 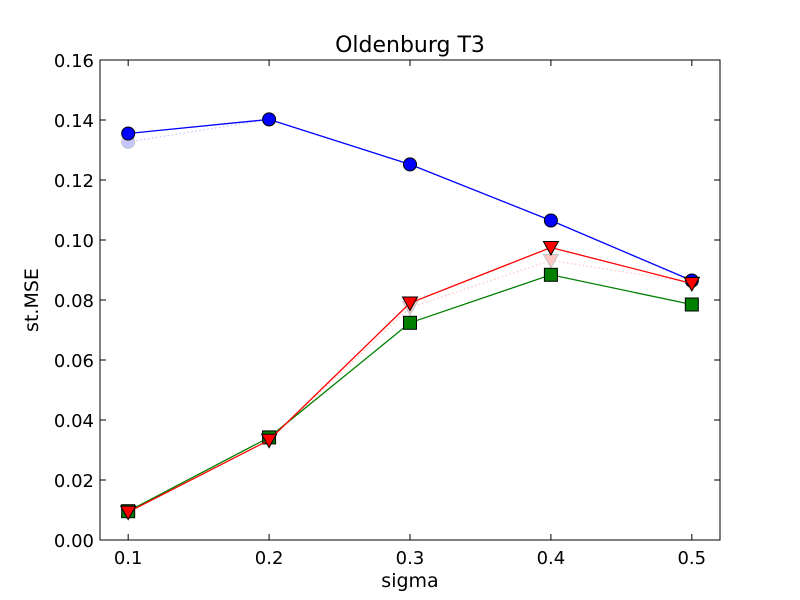 What do you see at coordinates (74, 61) in the screenshot?
I see `y-tick-label: 0.16` at bounding box center [74, 61].